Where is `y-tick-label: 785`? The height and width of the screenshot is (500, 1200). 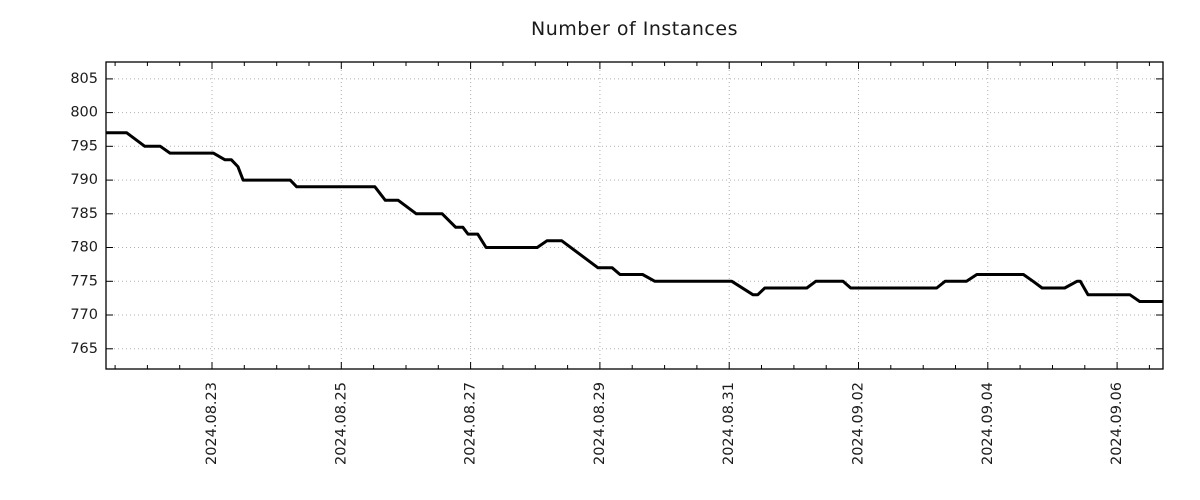 y-tick-label: 785 is located at coordinates (84, 214).